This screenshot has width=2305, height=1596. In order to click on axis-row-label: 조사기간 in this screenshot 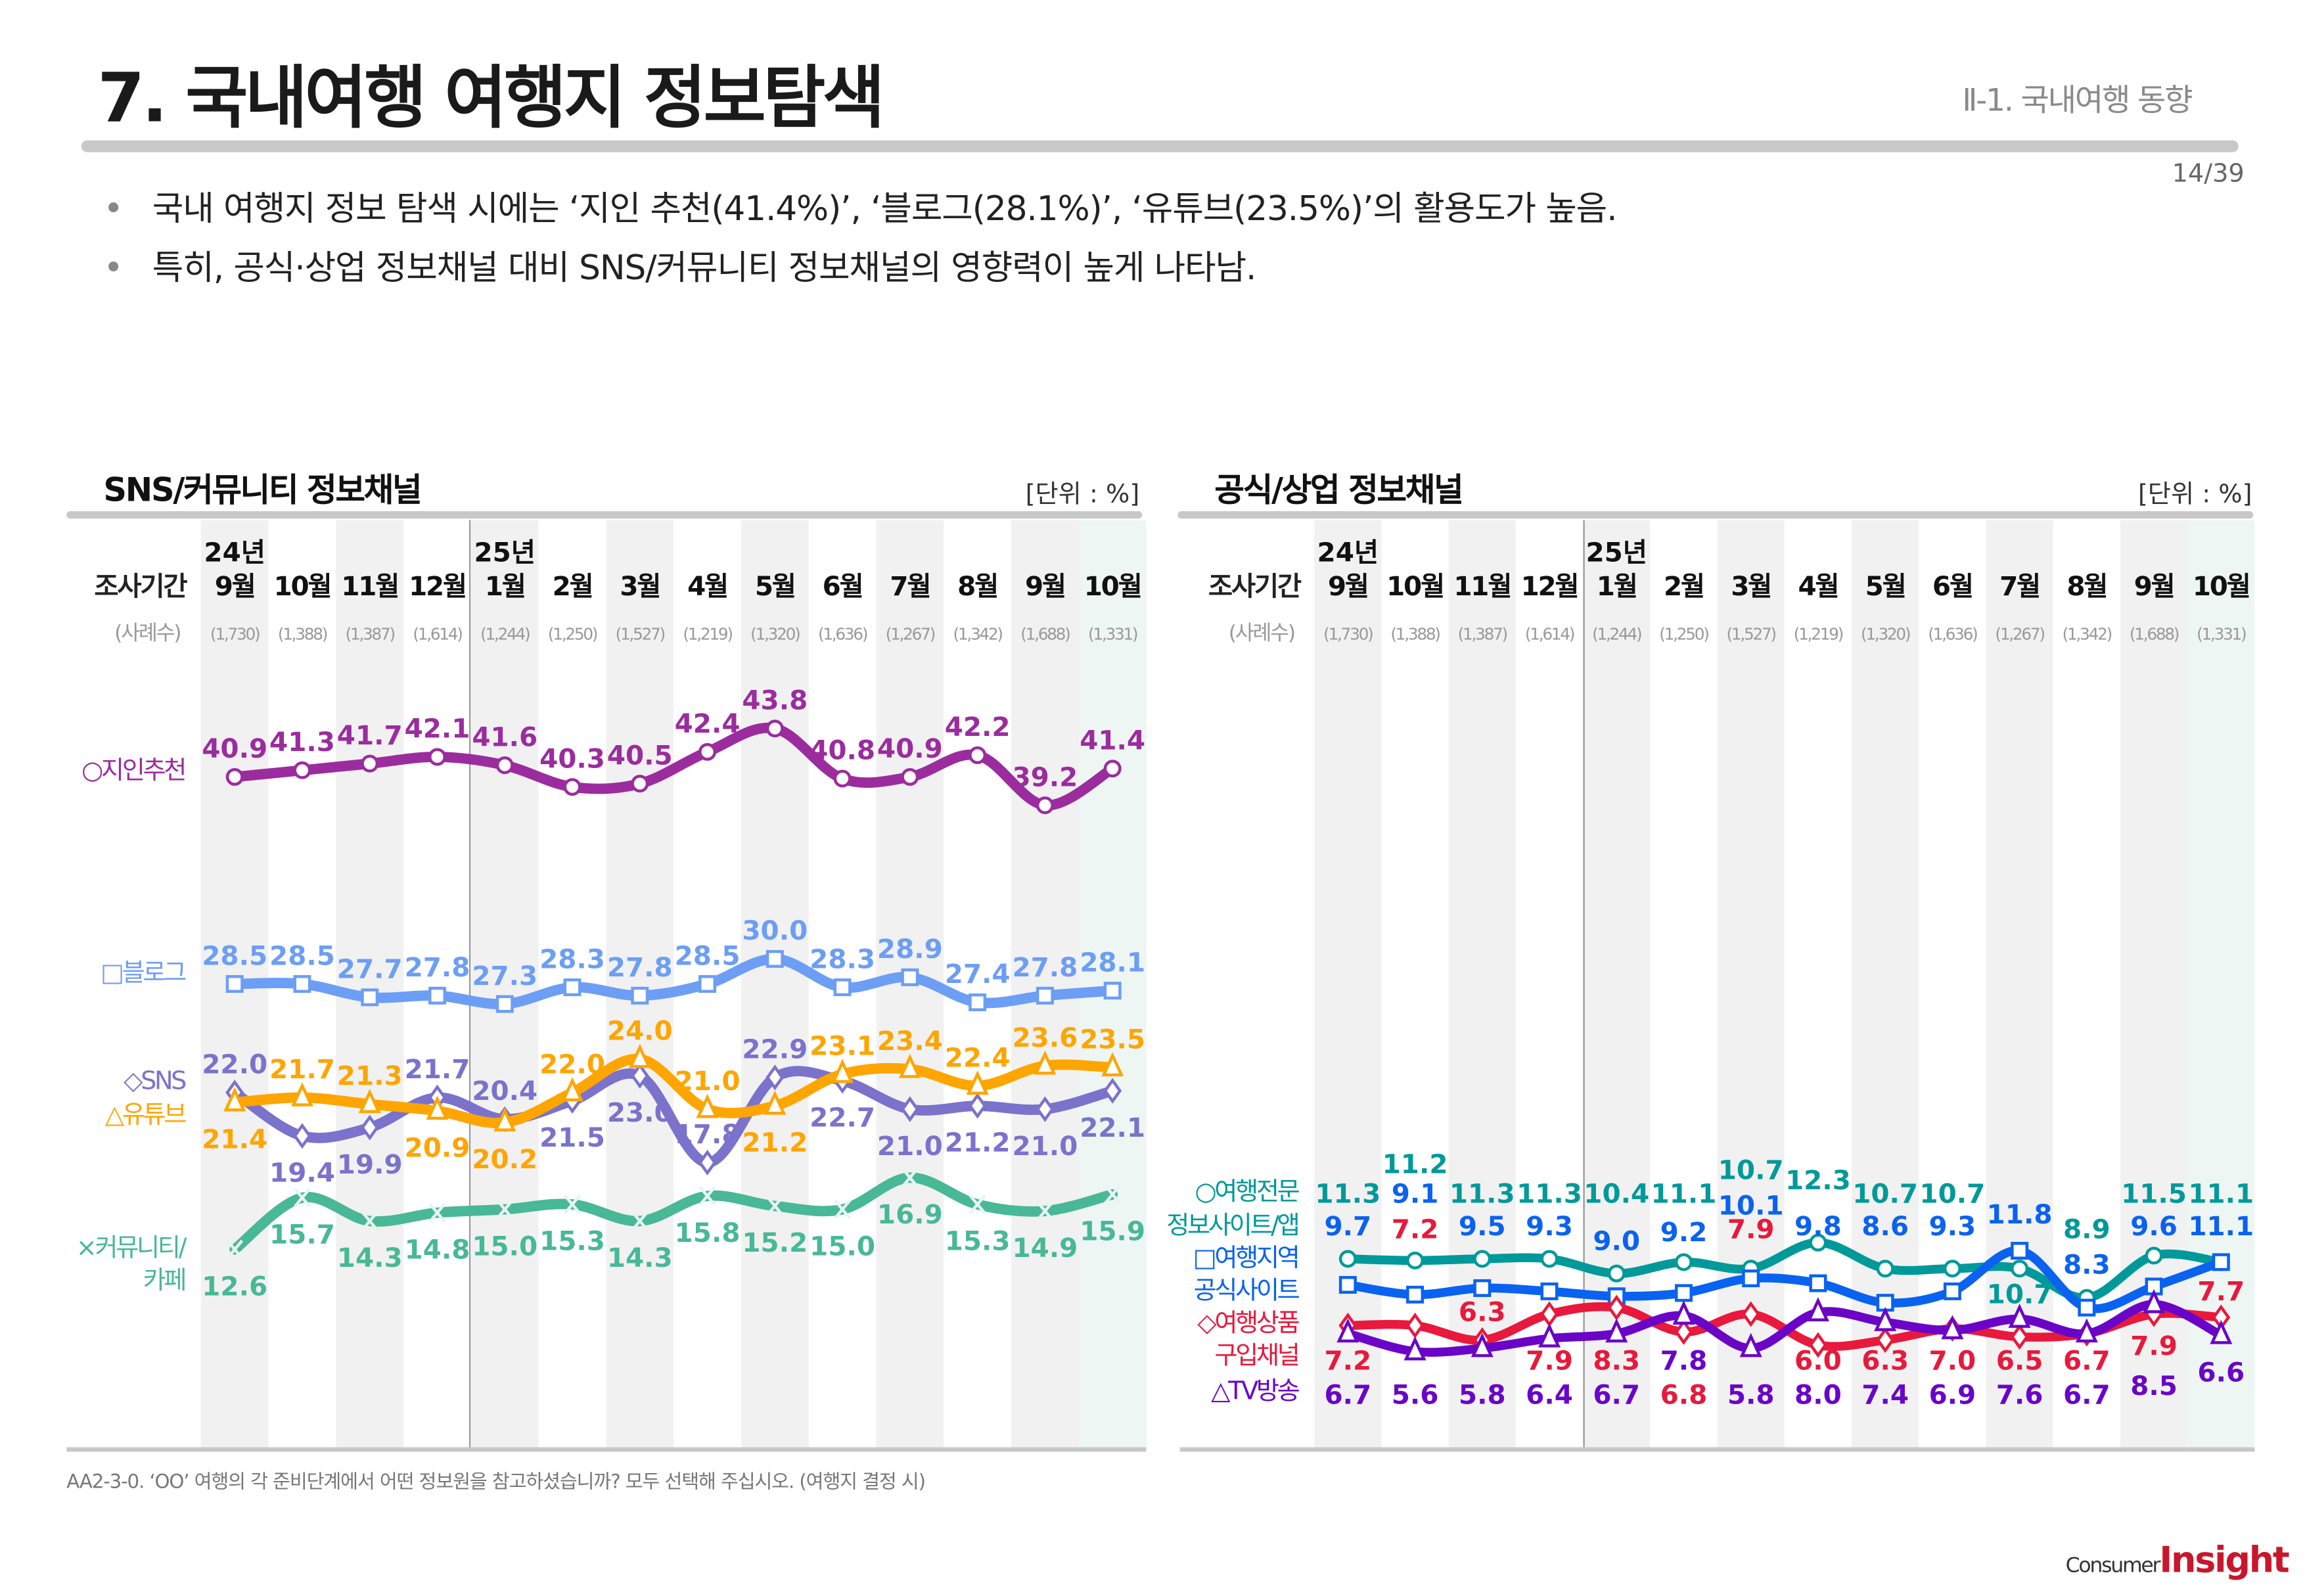, I will do `click(1255, 586)`.